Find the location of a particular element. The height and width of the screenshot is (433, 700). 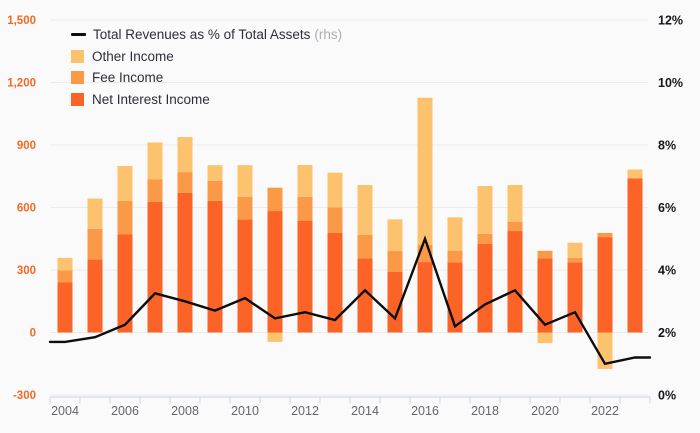

bar-segment-2006-net-interest-income is located at coordinates (125, 283).